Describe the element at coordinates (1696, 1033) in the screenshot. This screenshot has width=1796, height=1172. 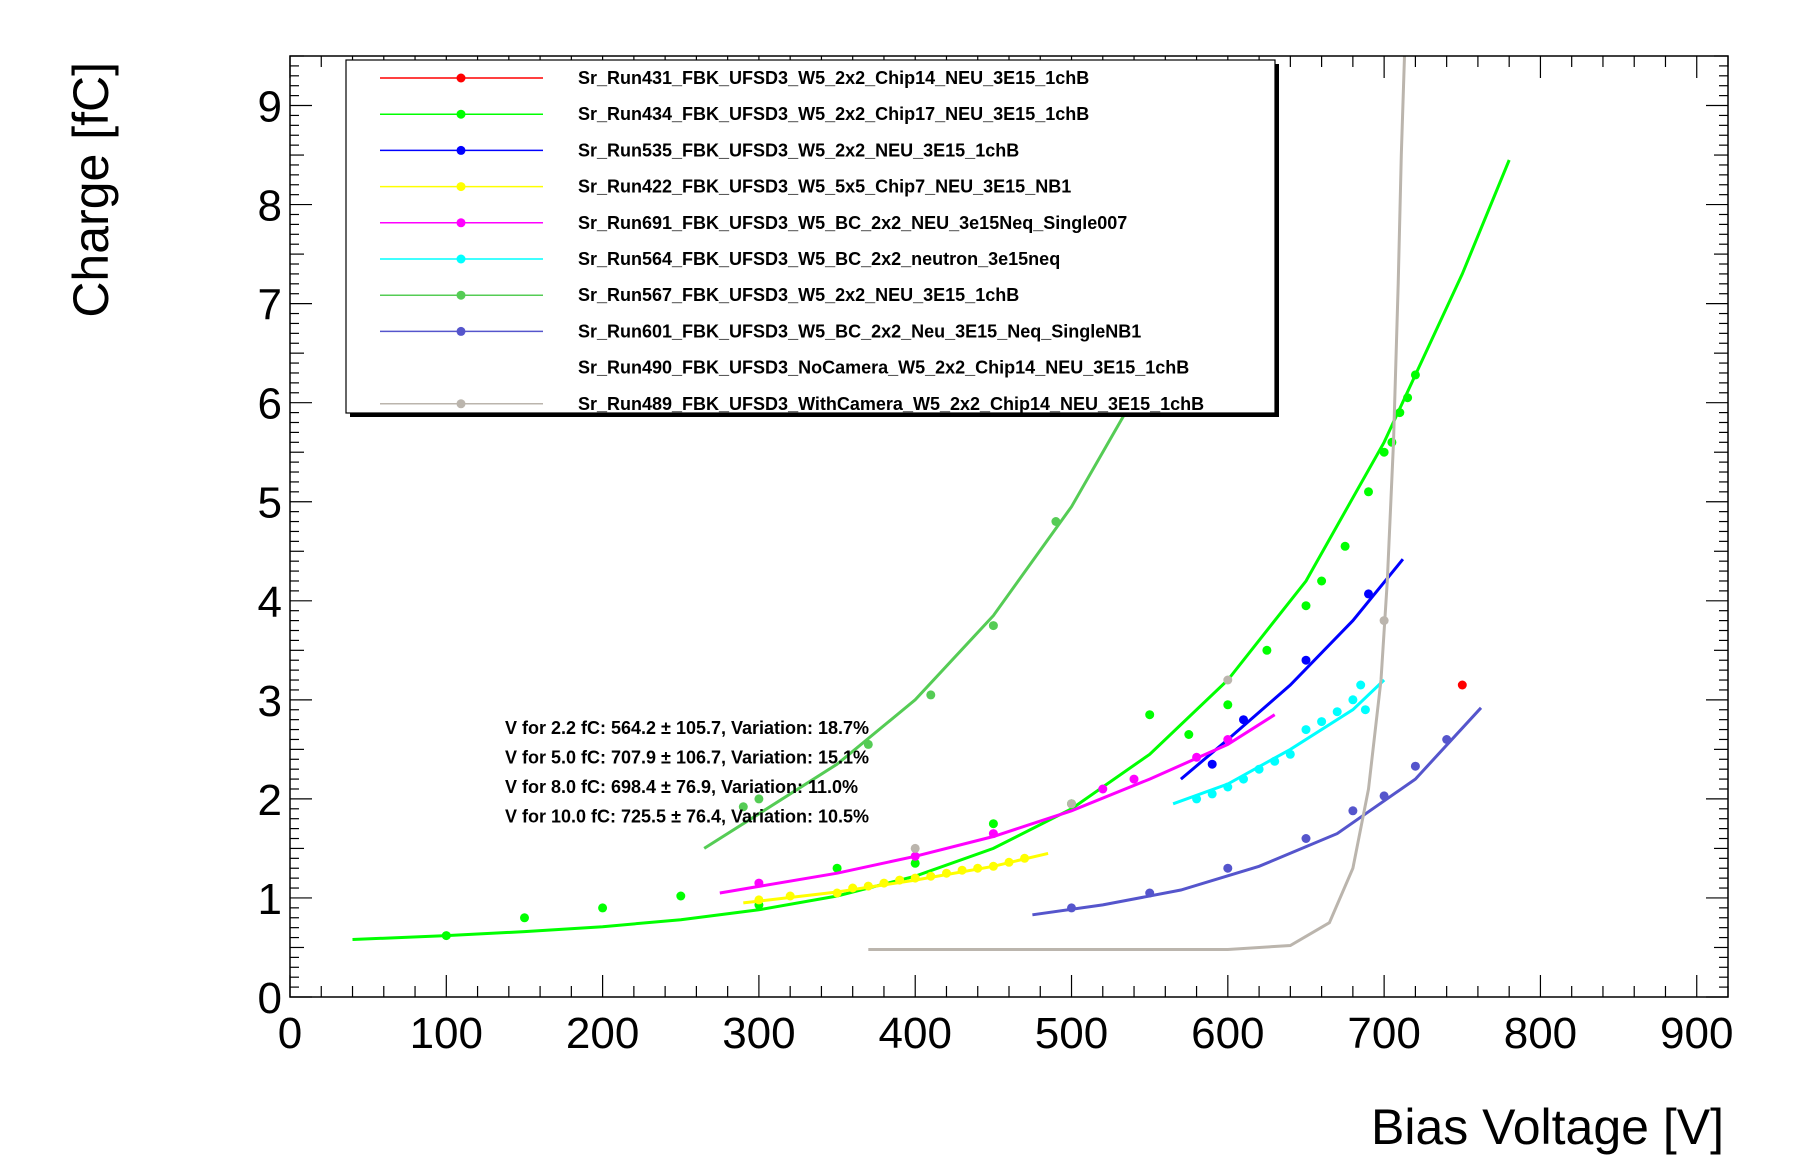
I see `x-tick-label: 900` at that location.